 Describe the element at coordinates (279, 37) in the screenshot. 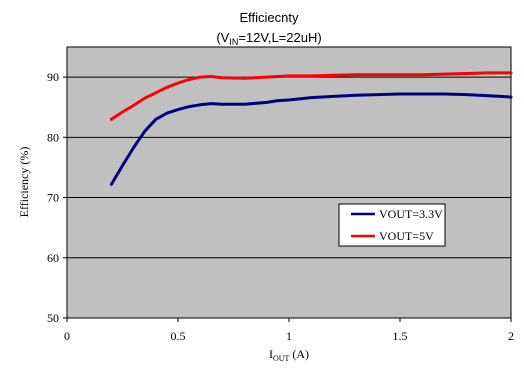

I see `subtitle-suffix: =12V,L=22uH)` at that location.